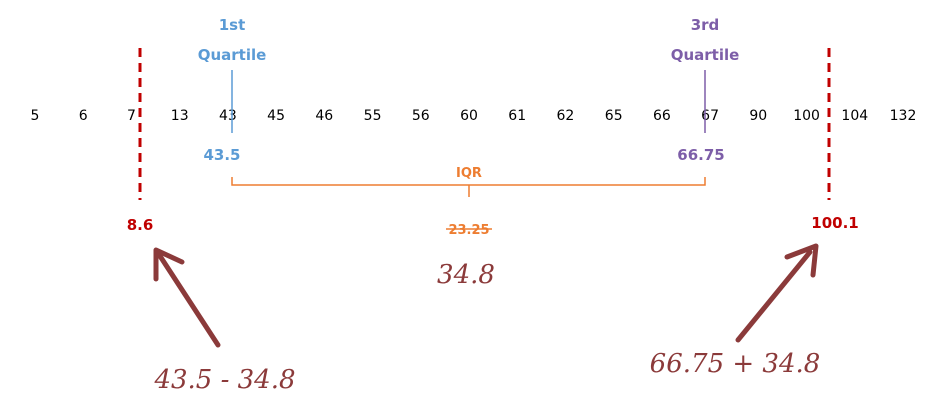  I want to click on number-value: 7, so click(131, 116).